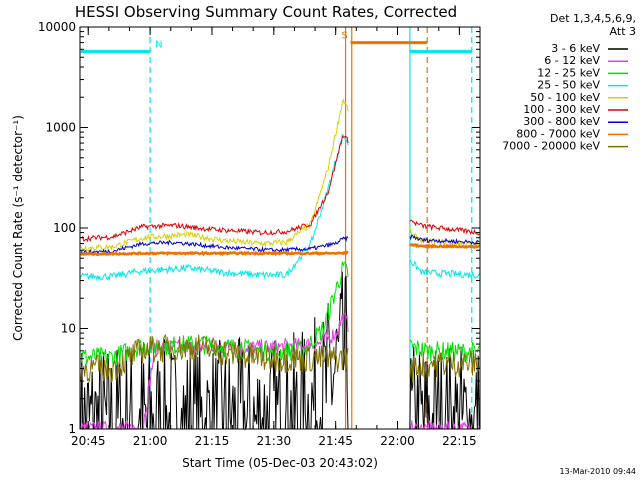 The height and width of the screenshot is (480, 640). What do you see at coordinates (558, 133) in the screenshot?
I see `legend-label-800-7000-kev: 800 - 7000 keV` at bounding box center [558, 133].